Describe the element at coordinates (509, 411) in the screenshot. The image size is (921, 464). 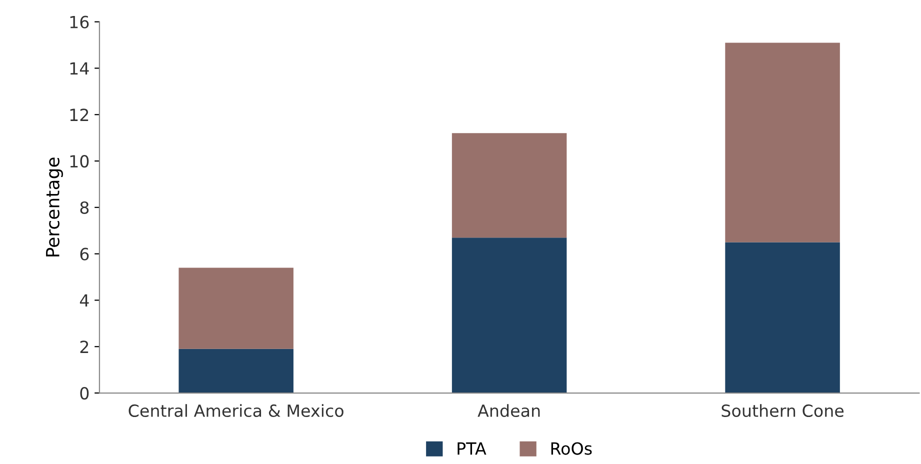
I see `x-tick-label: Andean` at that location.